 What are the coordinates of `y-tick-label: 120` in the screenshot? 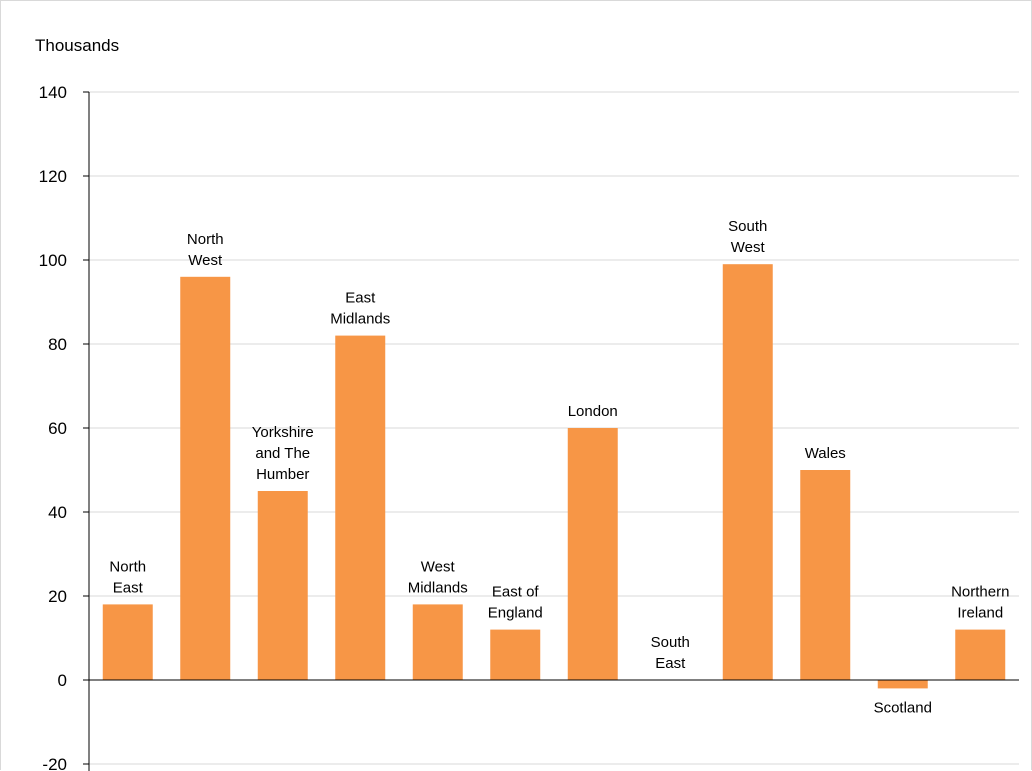 It's located at (53, 176).